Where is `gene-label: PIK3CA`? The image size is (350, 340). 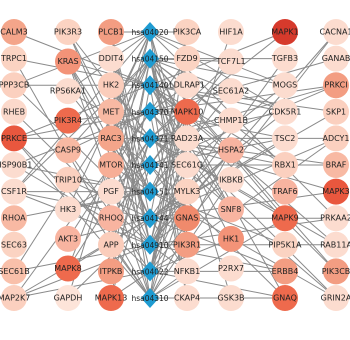 gene-label: PIK3CA is located at coordinates (187, 32).